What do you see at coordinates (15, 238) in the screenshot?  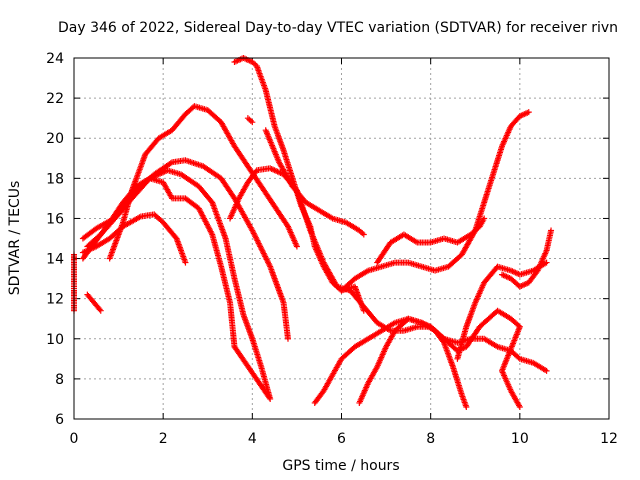 I see `y-axis-label: SDTVAR / TECUs` at bounding box center [15, 238].